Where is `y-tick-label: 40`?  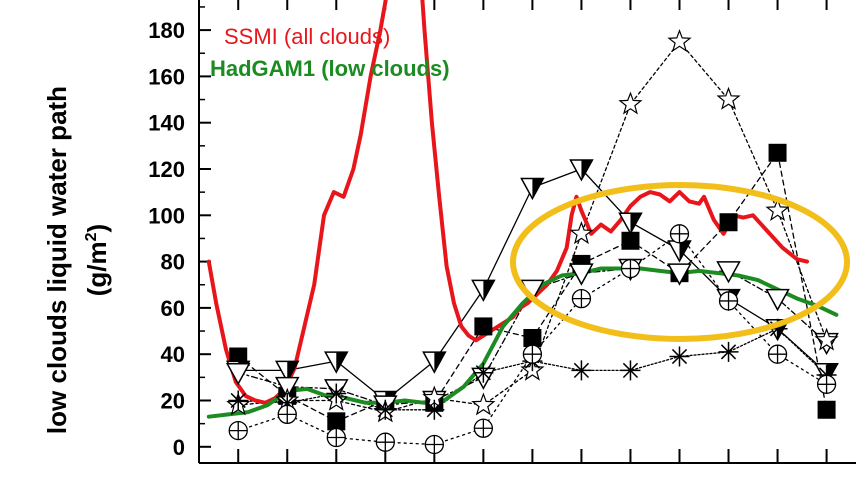
y-tick-label: 40 is located at coordinates (173, 354).